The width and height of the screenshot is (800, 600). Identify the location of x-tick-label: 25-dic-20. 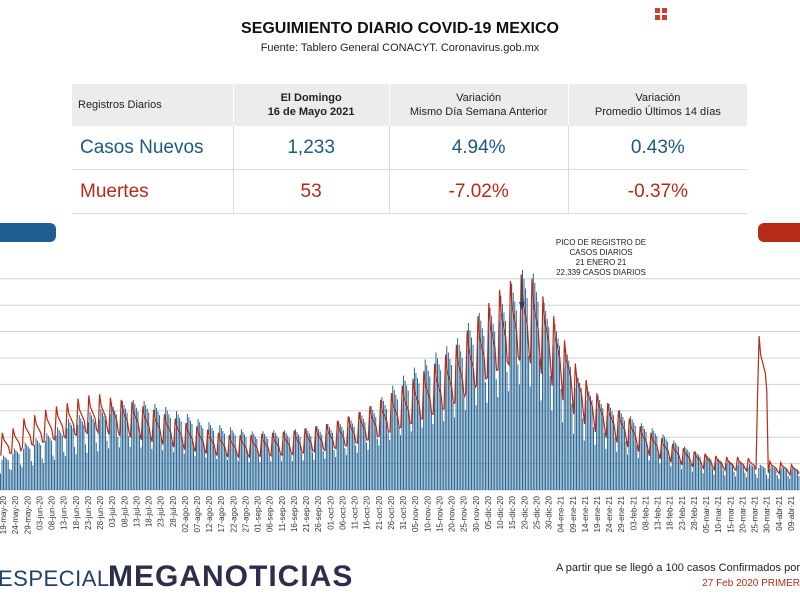
(536, 512).